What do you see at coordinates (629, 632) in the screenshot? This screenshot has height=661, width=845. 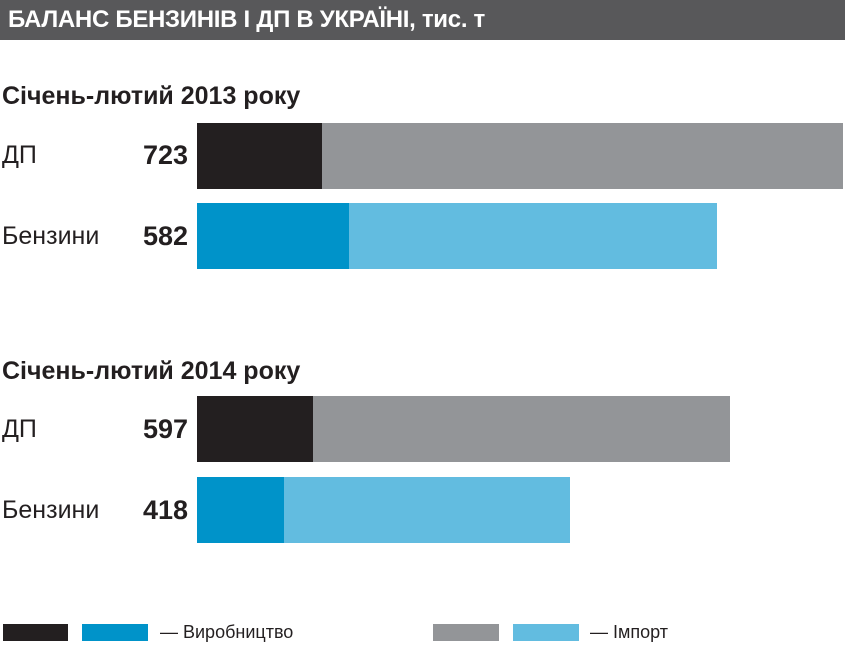 I see `legend-import-label: — Імпорт` at bounding box center [629, 632].